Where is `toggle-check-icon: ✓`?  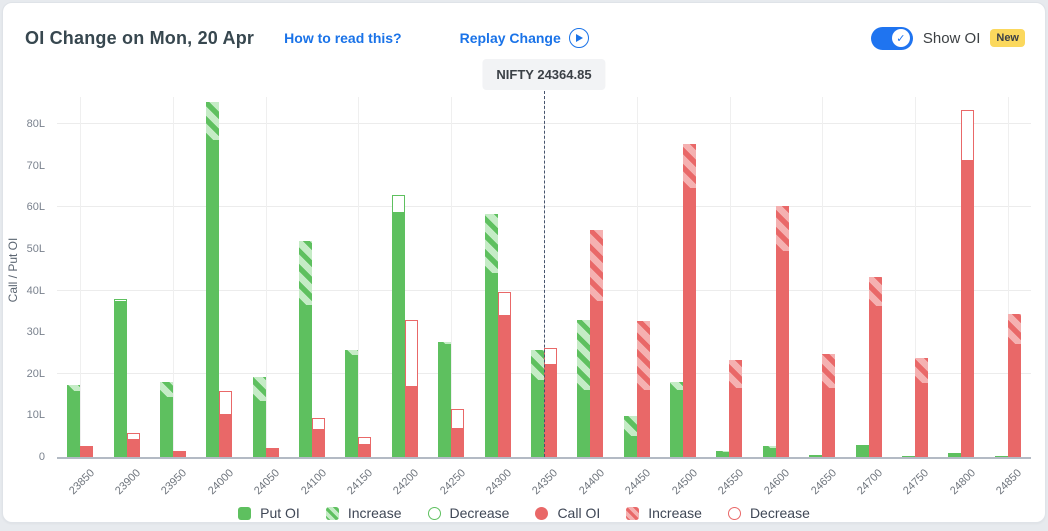 toggle-check-icon: ✓ is located at coordinates (900, 38).